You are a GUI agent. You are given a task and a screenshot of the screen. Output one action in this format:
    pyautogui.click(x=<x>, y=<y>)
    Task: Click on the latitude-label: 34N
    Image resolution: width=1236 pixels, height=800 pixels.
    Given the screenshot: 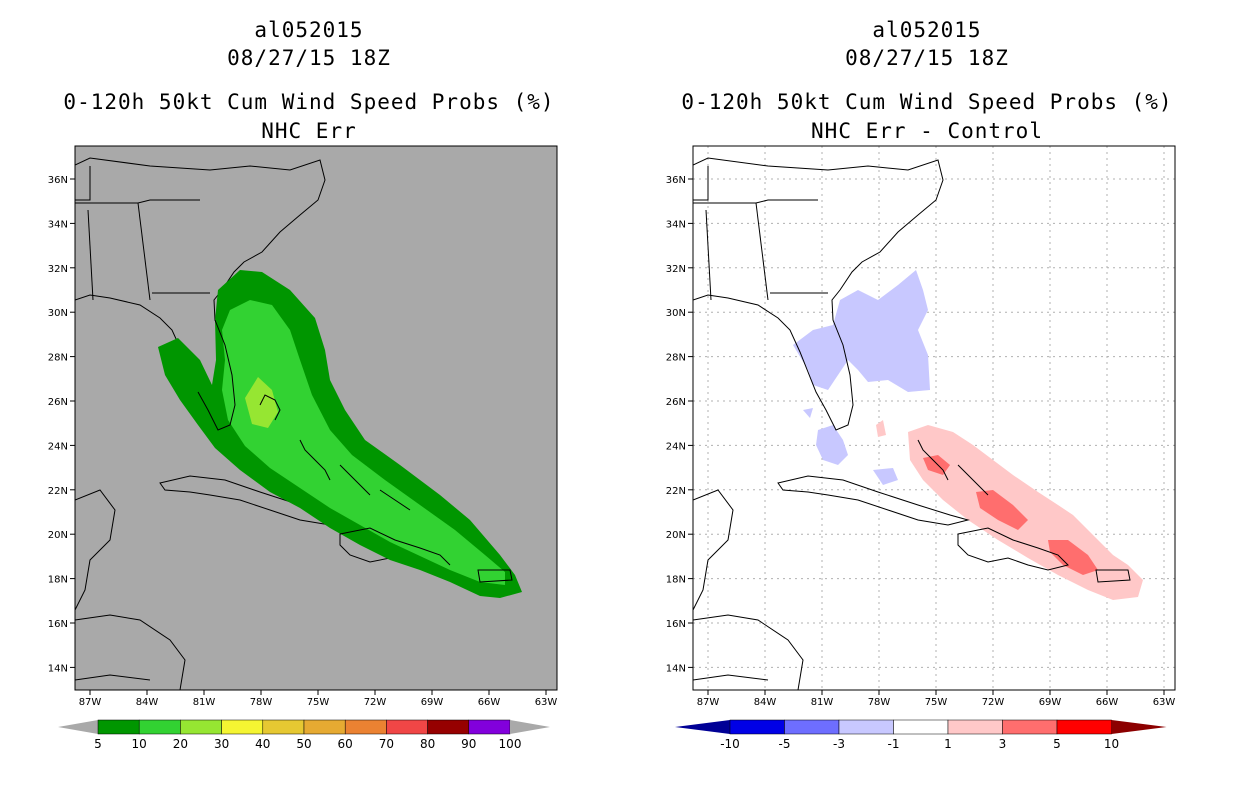 What is the action you would take?
    pyautogui.click(x=676, y=224)
    